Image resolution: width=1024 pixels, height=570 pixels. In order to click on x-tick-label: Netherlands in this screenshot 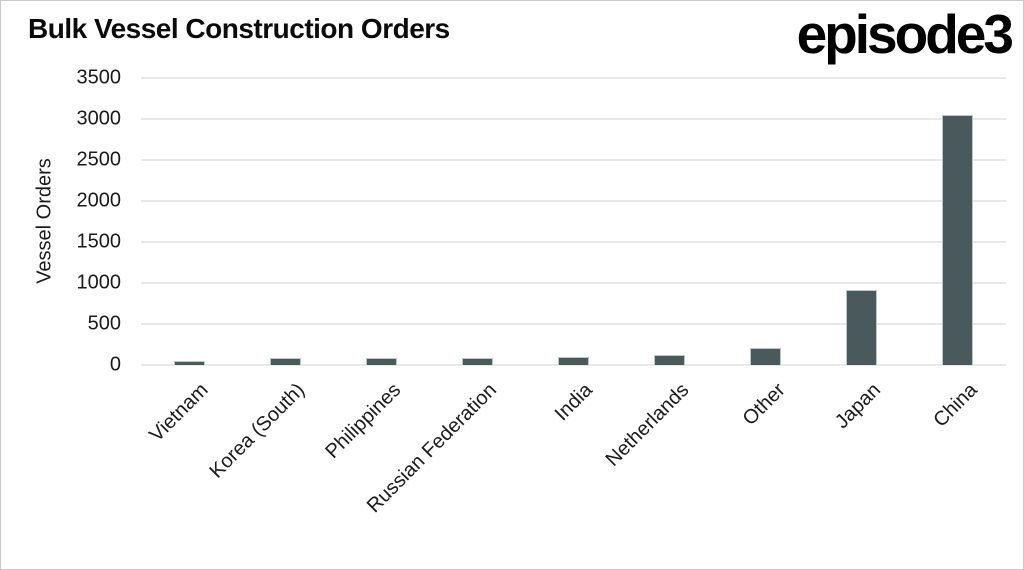, I will do `click(647, 425)`.